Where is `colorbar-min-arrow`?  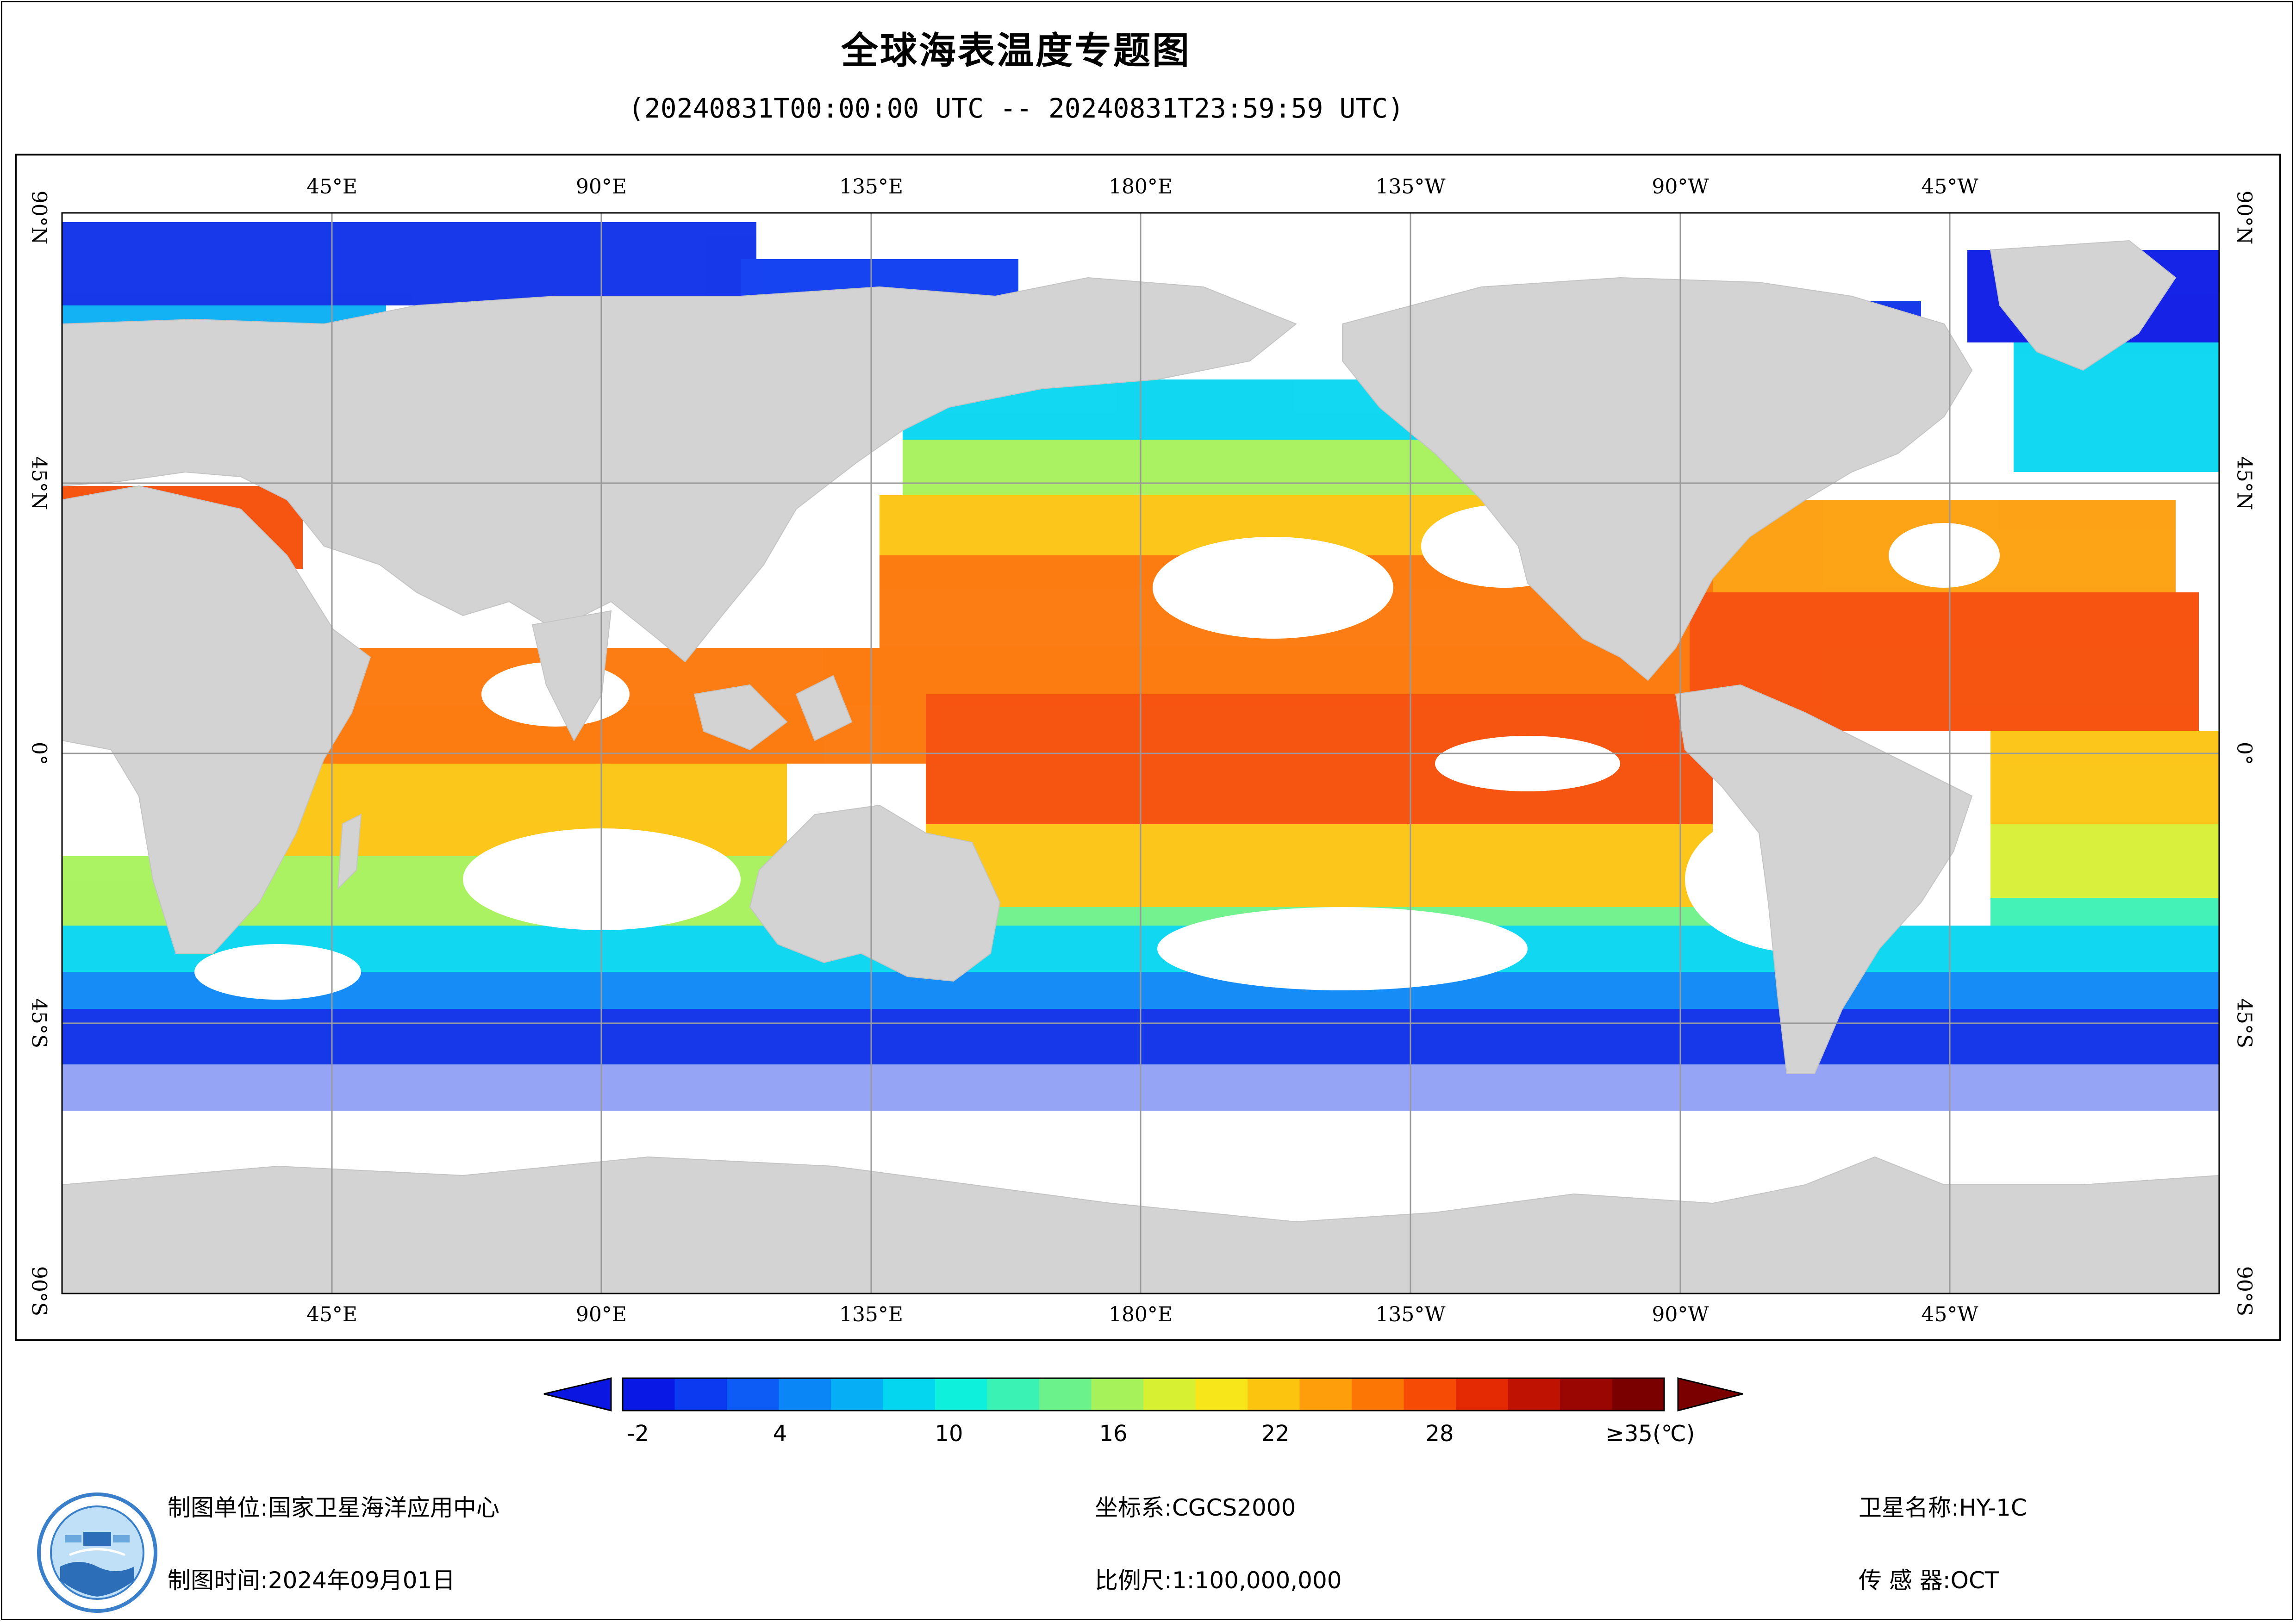 colorbar-min-arrow is located at coordinates (577, 1394).